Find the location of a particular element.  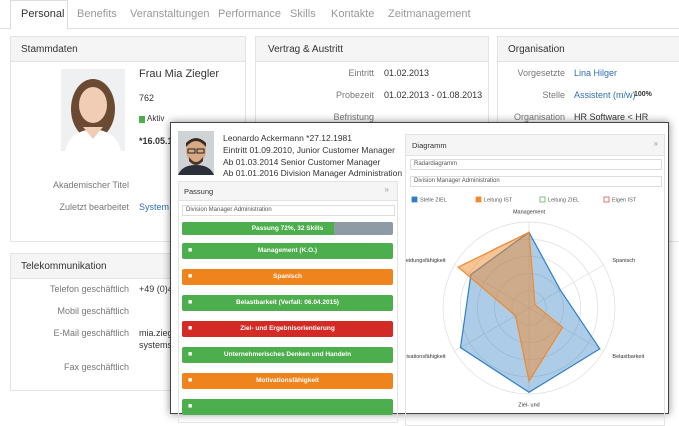

field-label: Eintritt is located at coordinates (361, 73).